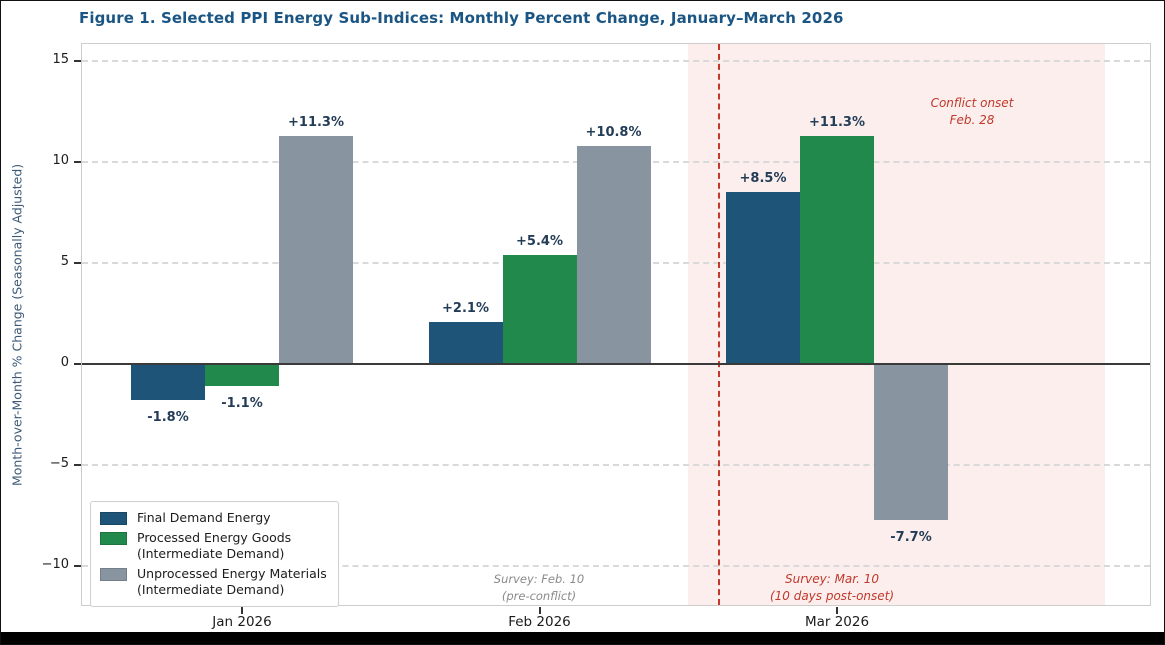  Describe the element at coordinates (719, 324) in the screenshot. I see `conflict-onset-line` at that location.